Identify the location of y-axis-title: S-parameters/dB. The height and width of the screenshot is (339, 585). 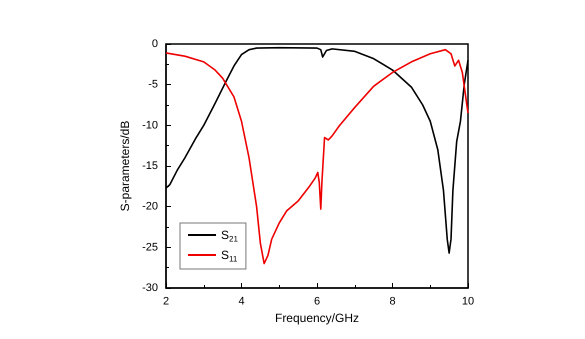
(125, 166).